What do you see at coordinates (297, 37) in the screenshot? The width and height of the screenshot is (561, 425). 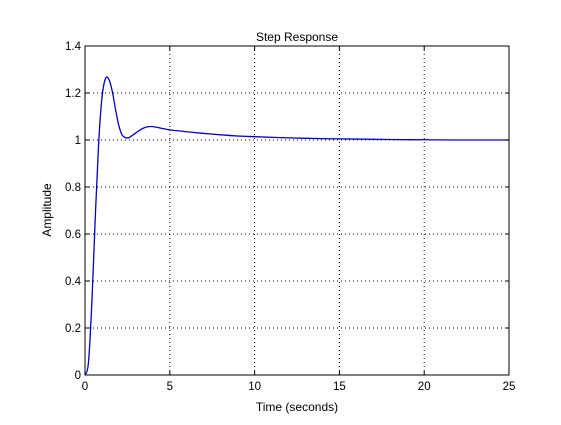 I see `chart-title: Step Response` at bounding box center [297, 37].